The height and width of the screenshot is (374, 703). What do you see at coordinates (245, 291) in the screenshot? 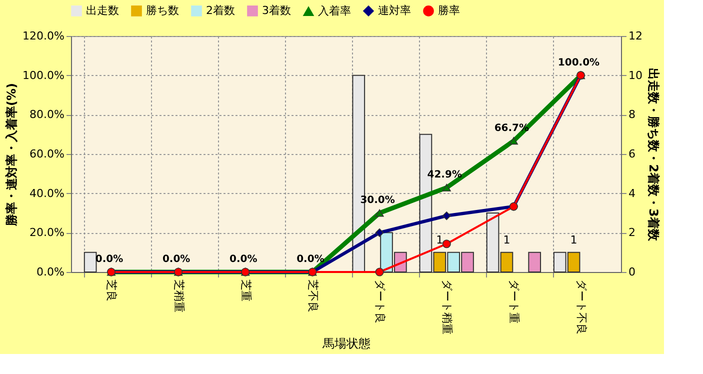
I see `x-tick-label: 芝重` at bounding box center [245, 291].